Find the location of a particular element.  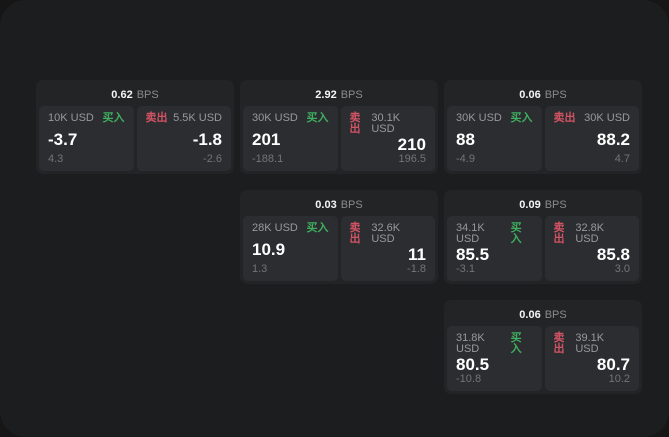

buy-amount: 34.1K USD is located at coordinates (470, 233).